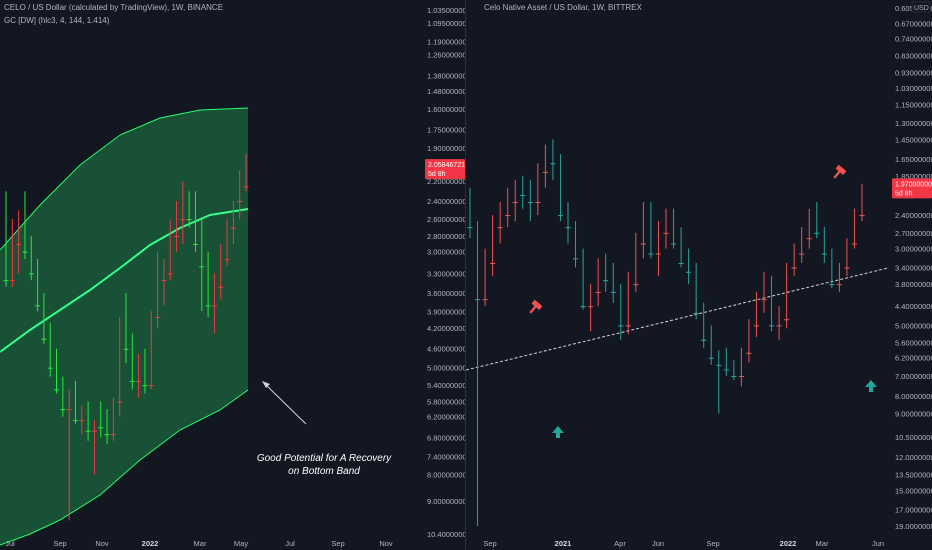 Image resolution: width=932 pixels, height=550 pixels. Describe the element at coordinates (124, 280) in the screenshot. I see `gaussian-channel-midline` at that location.